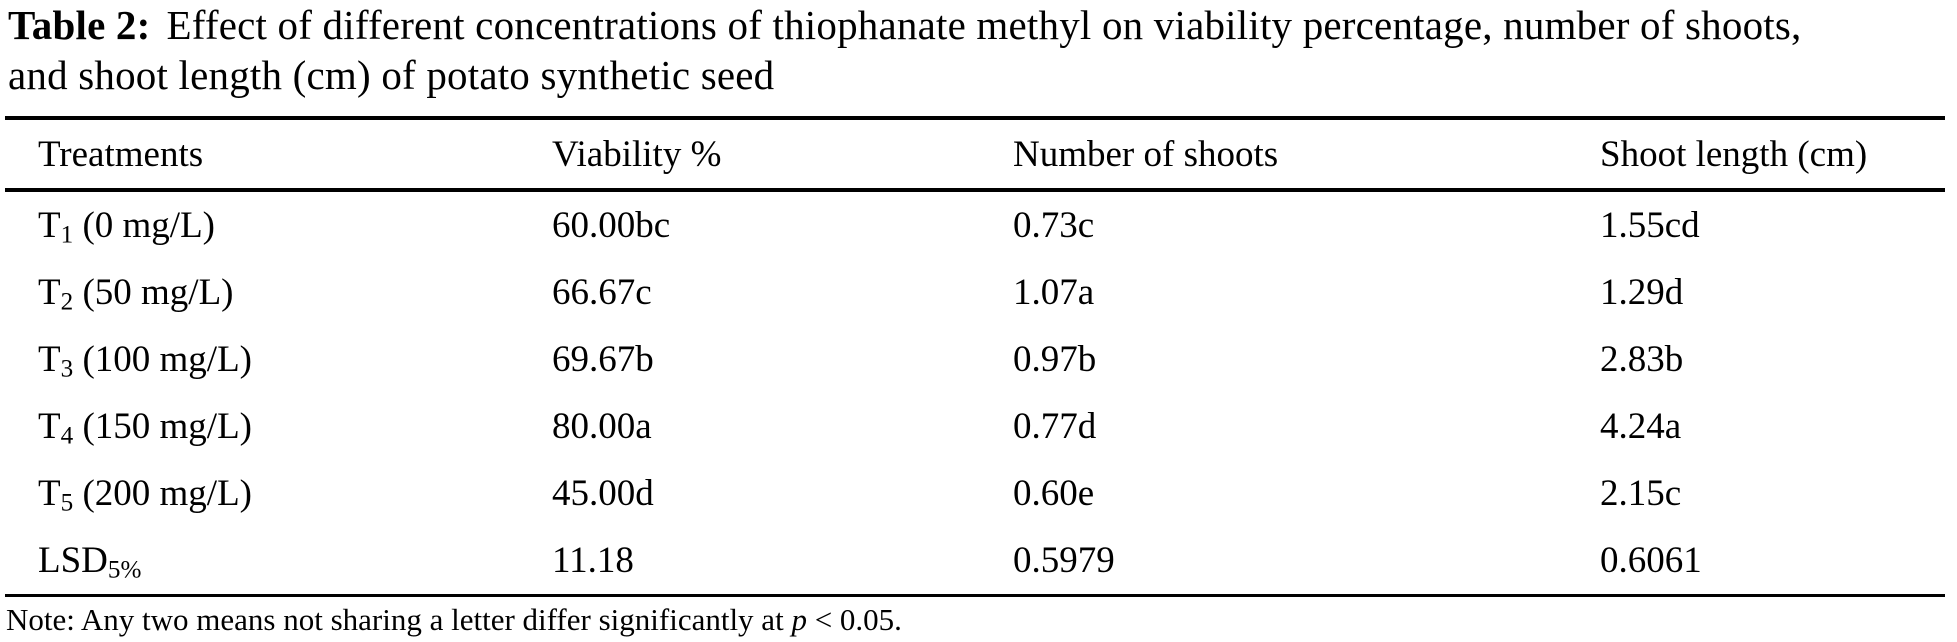  Describe the element at coordinates (1772, 155) in the screenshot. I see `header-shoot-length: Shoot length (cm)` at that location.